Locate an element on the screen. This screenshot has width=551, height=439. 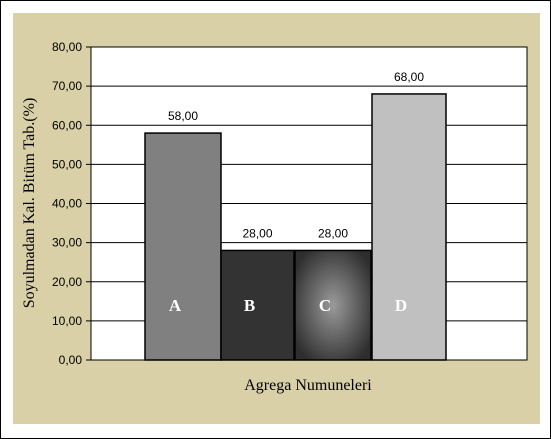
y-tick-label: 30,00 is located at coordinates (67, 243).